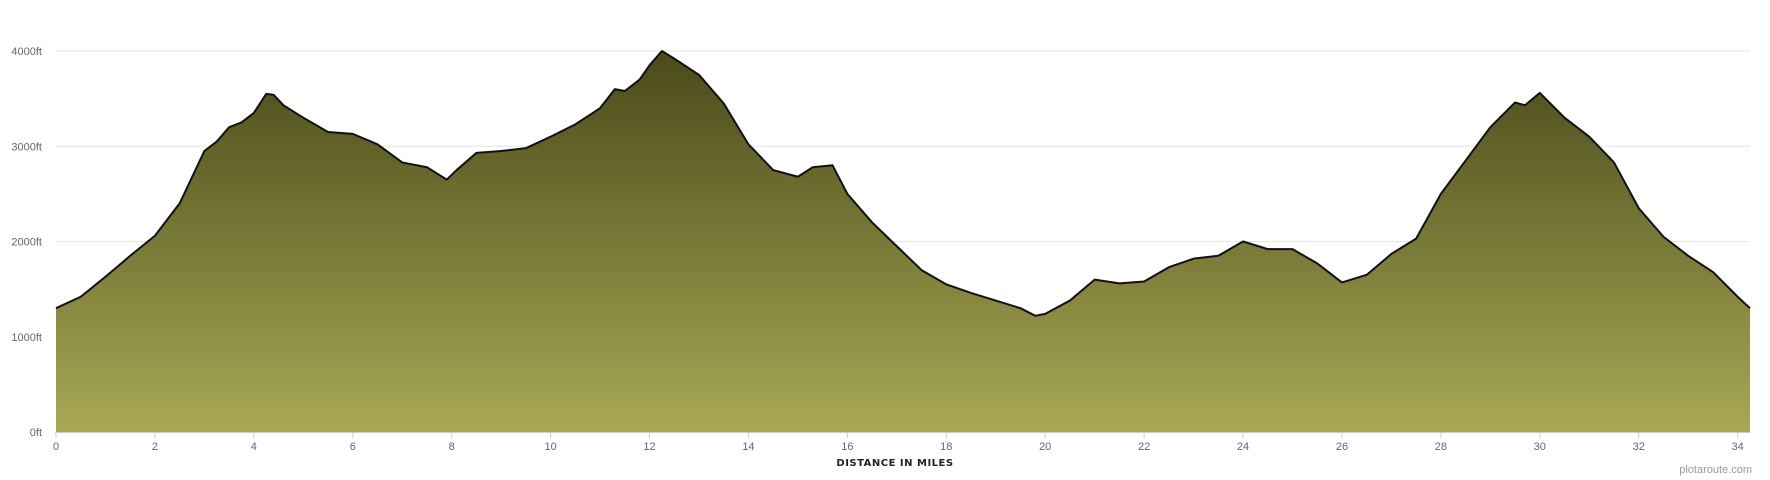 Image resolution: width=1770 pixels, height=480 pixels. I want to click on y-tick-label: 0ft, so click(36, 433).